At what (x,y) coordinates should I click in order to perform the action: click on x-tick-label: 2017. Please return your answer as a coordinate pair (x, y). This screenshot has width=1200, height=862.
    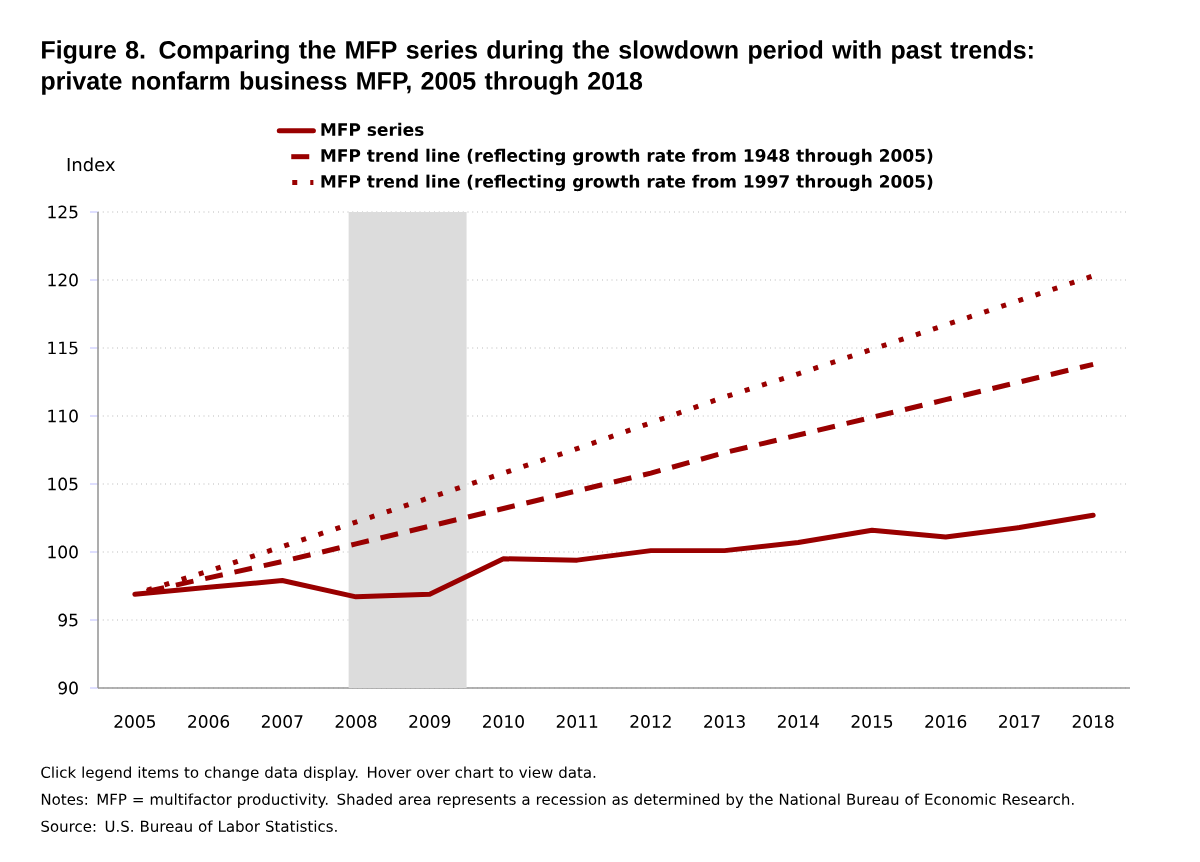
    Looking at the image, I should click on (1019, 721).